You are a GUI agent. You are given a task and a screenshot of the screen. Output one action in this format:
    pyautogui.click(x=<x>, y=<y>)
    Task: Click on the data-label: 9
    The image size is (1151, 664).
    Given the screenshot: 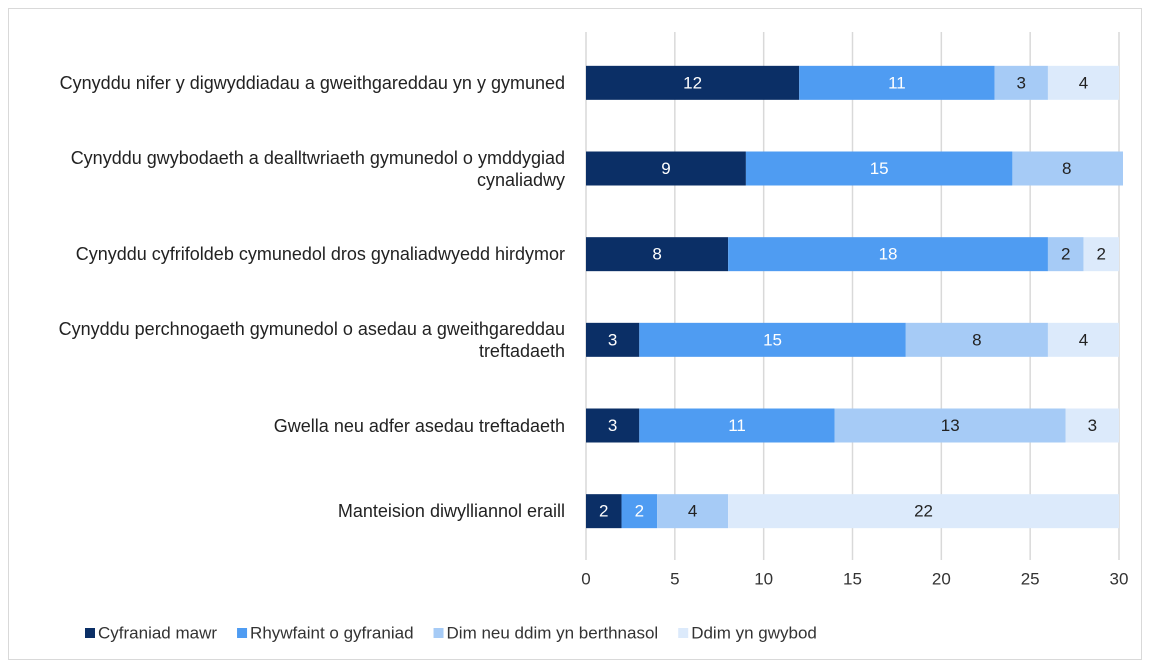 What is the action you would take?
    pyautogui.click(x=665, y=168)
    